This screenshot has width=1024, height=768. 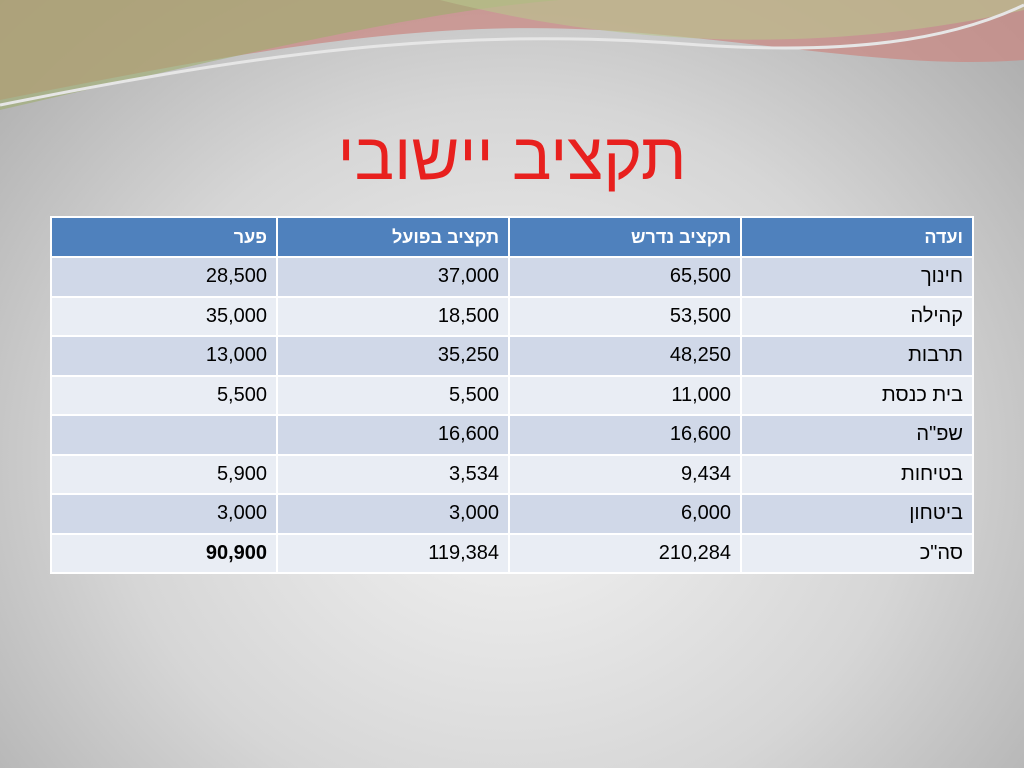 I want to click on header-cell: פער, so click(x=164, y=237).